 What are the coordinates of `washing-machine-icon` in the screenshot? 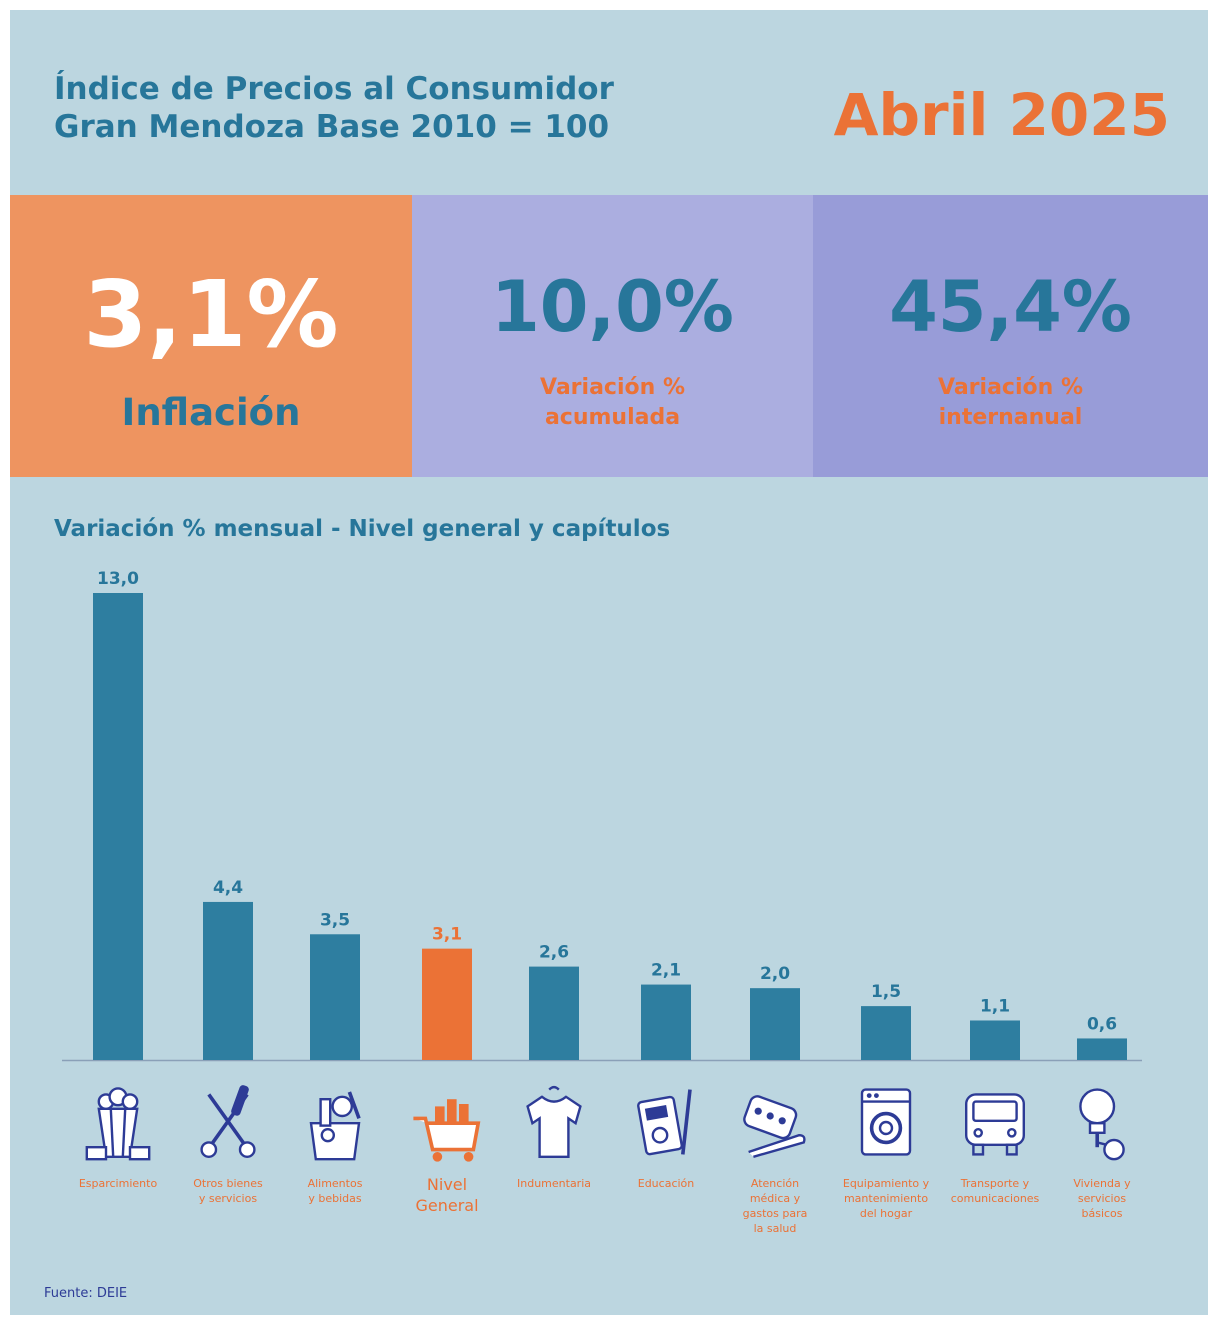 It's located at (886, 1124).